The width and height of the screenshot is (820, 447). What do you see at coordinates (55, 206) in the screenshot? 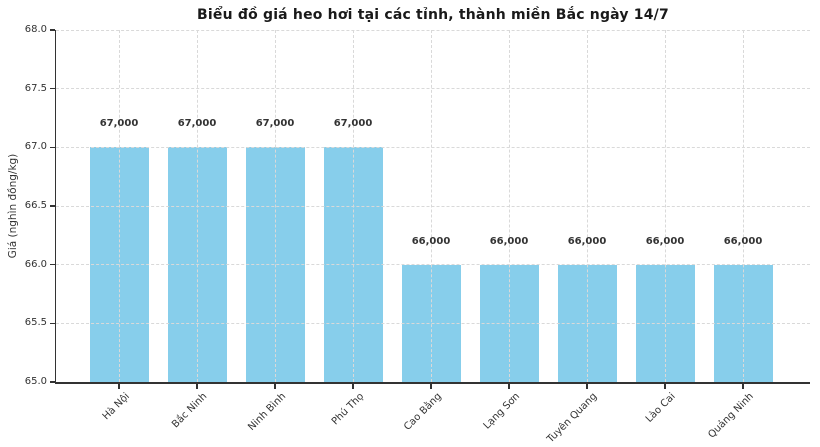
I see `y-axis-line` at bounding box center [55, 206].